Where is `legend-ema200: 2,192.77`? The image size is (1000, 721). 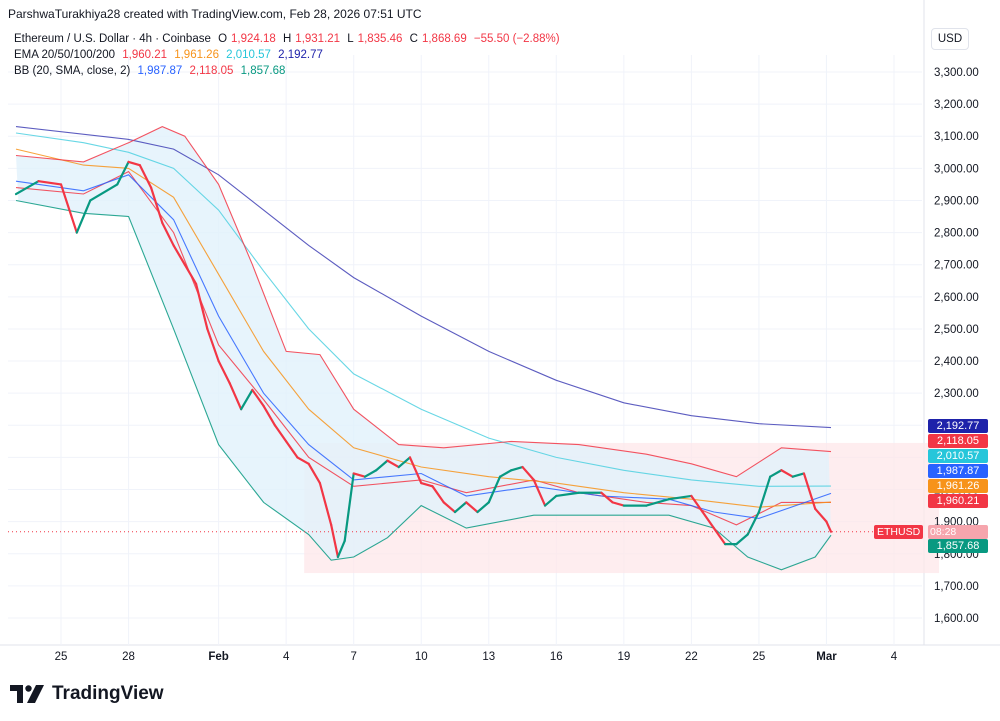 legend-ema200: 2,192.77 is located at coordinates (300, 55).